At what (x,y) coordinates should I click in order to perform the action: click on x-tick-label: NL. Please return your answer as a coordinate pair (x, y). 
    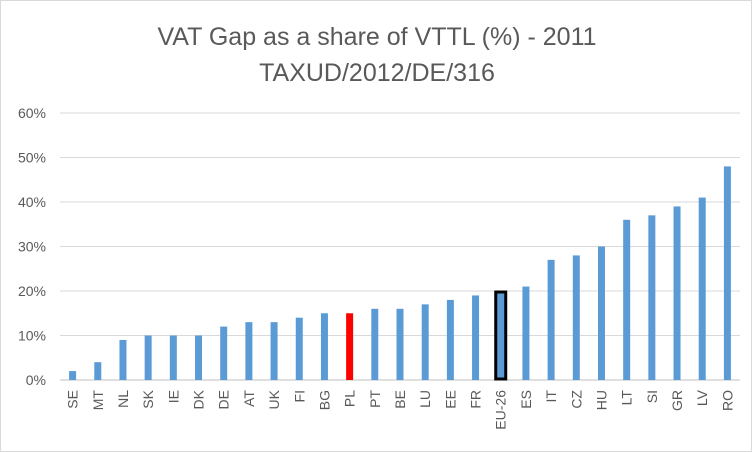
    Looking at the image, I should click on (123, 399).